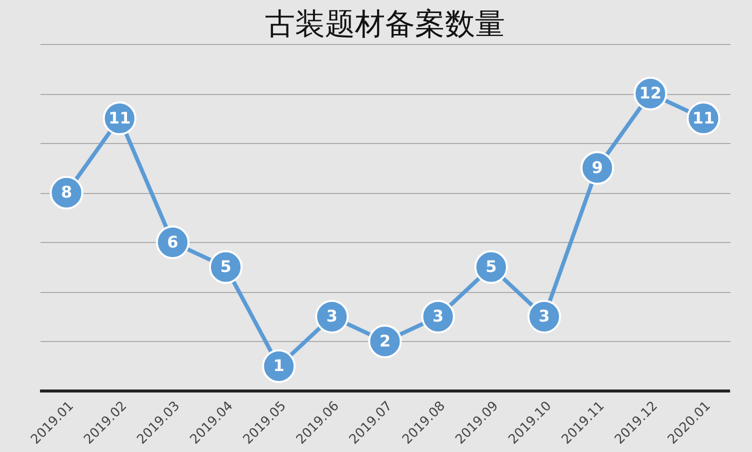 This screenshot has width=752, height=452. What do you see at coordinates (650, 93) in the screenshot?
I see `data-label: 12` at bounding box center [650, 93].